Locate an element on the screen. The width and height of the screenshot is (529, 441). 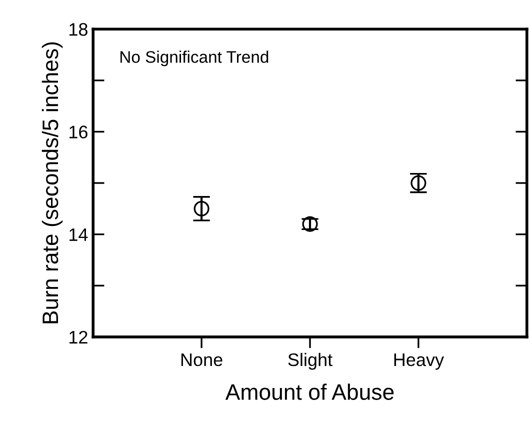
x-tick-label: None is located at coordinates (201, 360).